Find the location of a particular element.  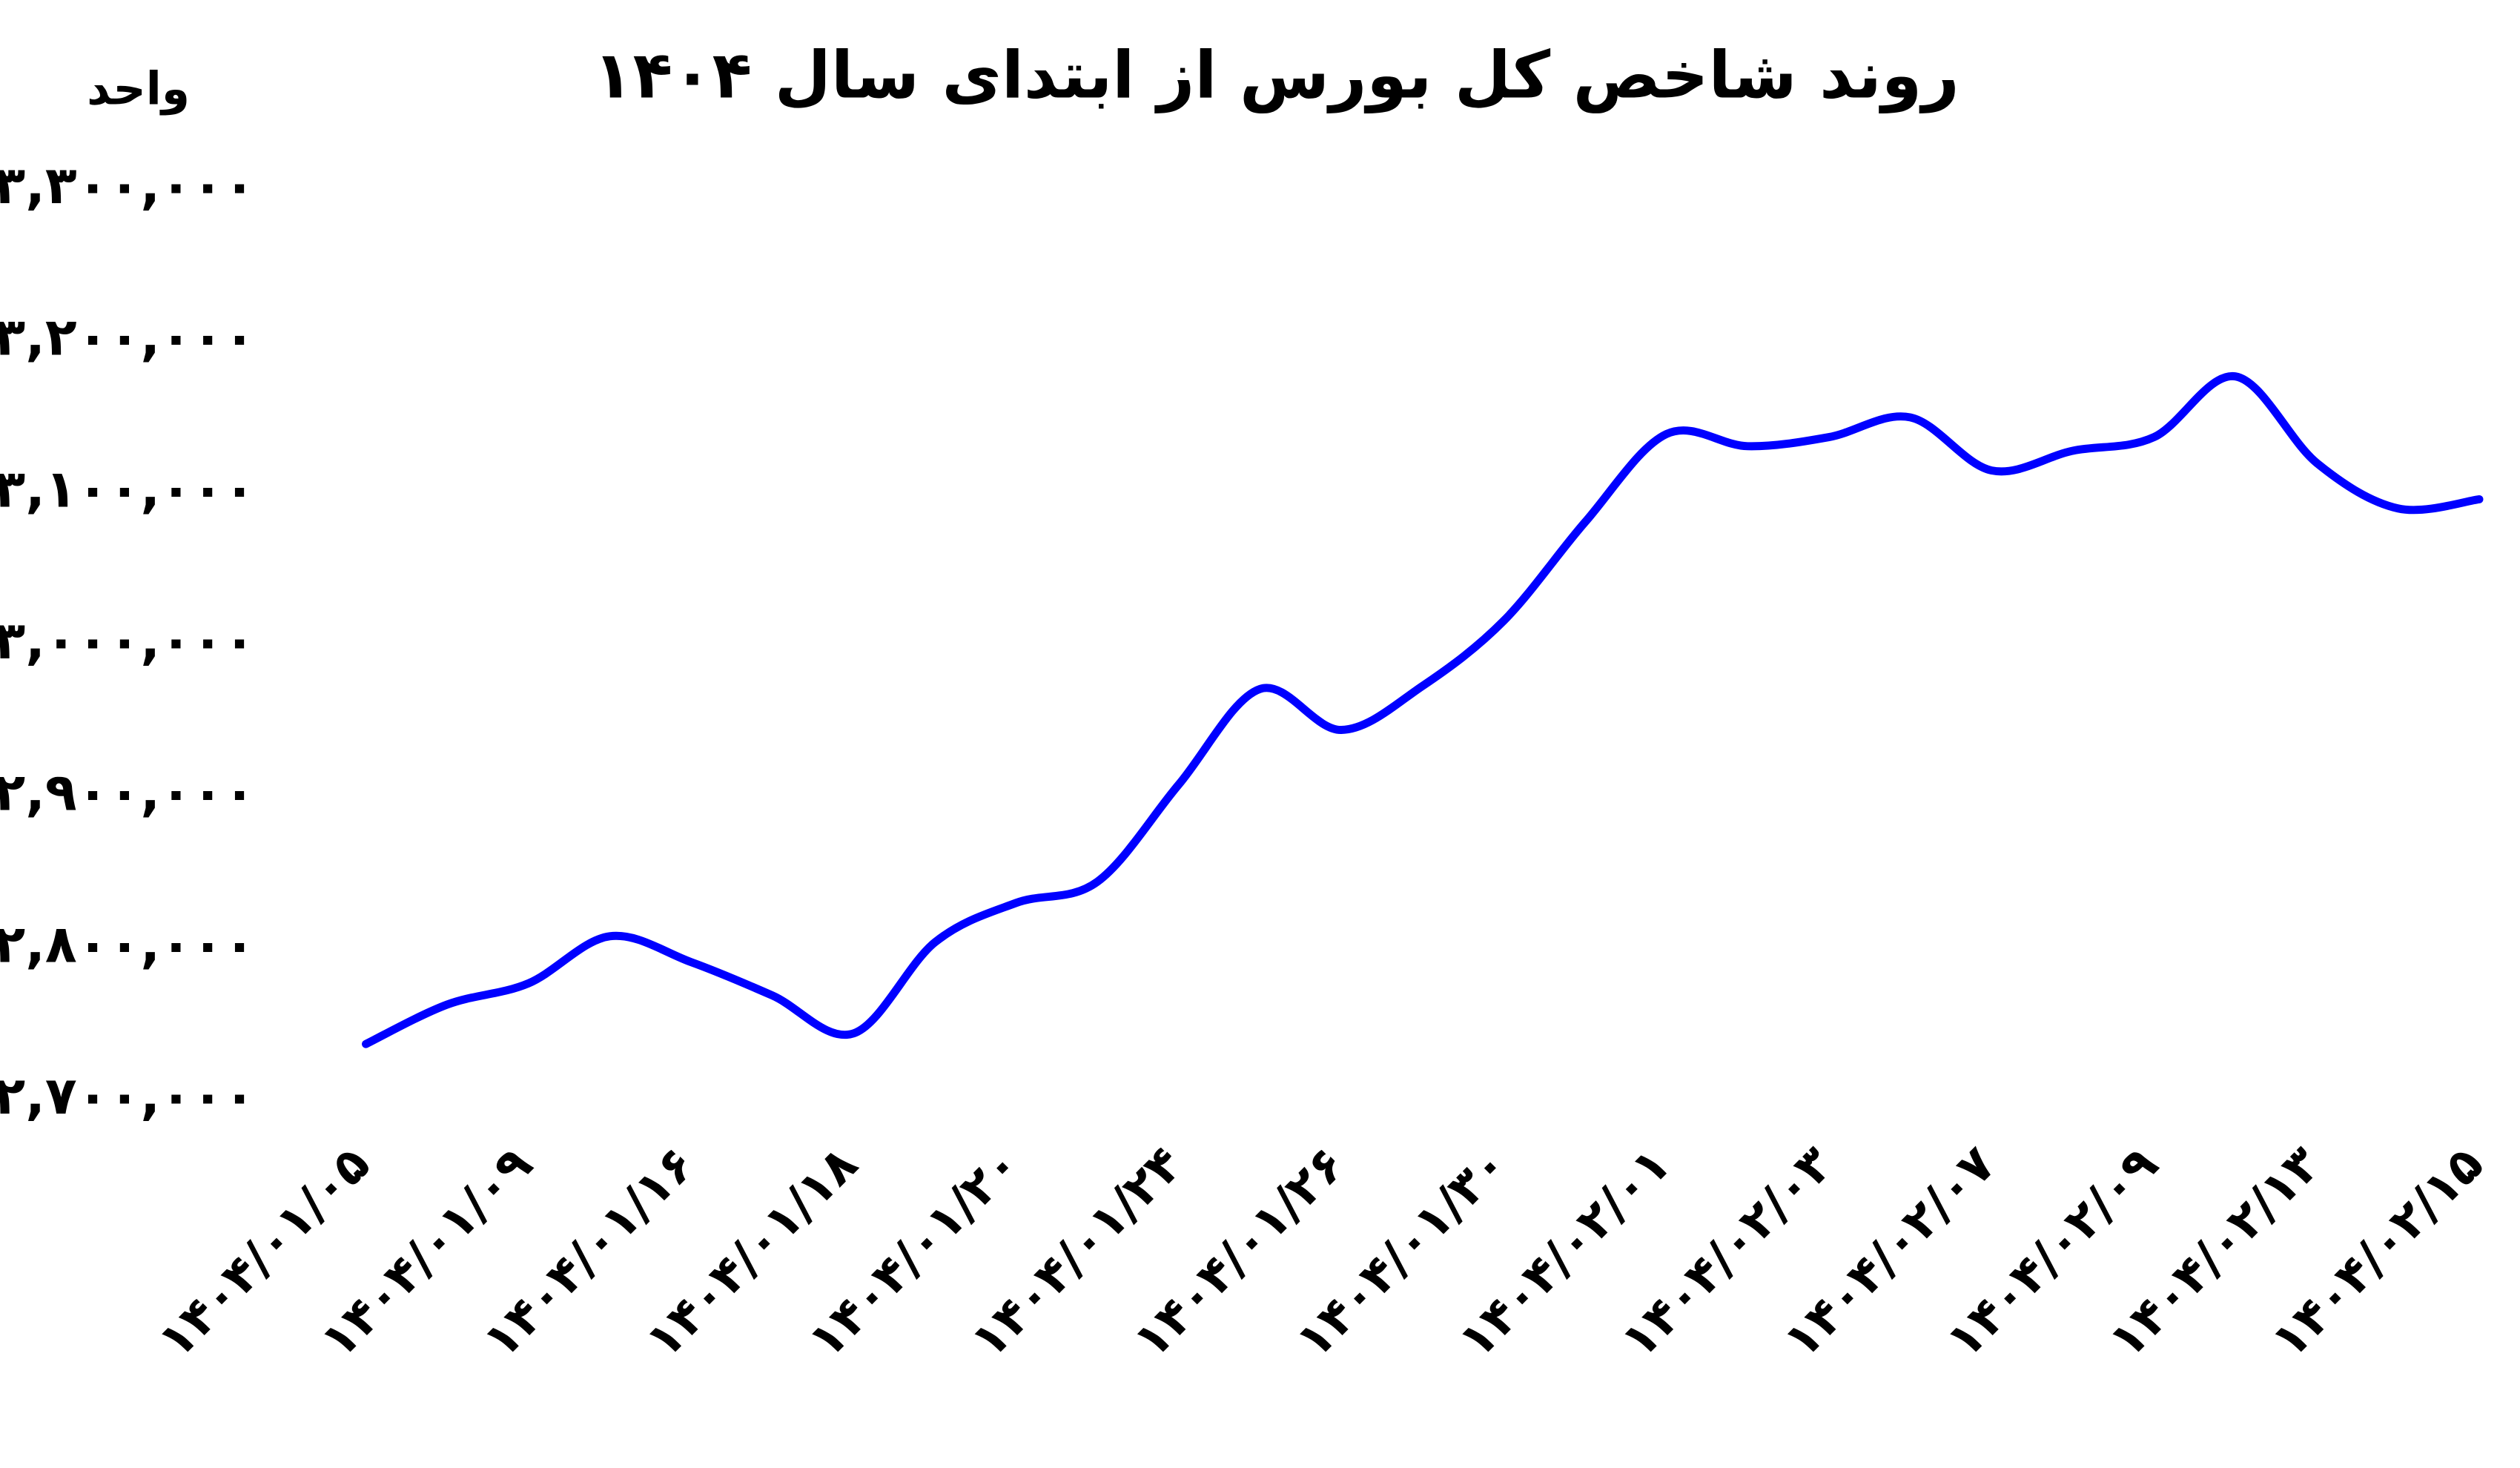

y-tick-label: ۳,۰۰۰,۰۰۰ is located at coordinates (128, 640).